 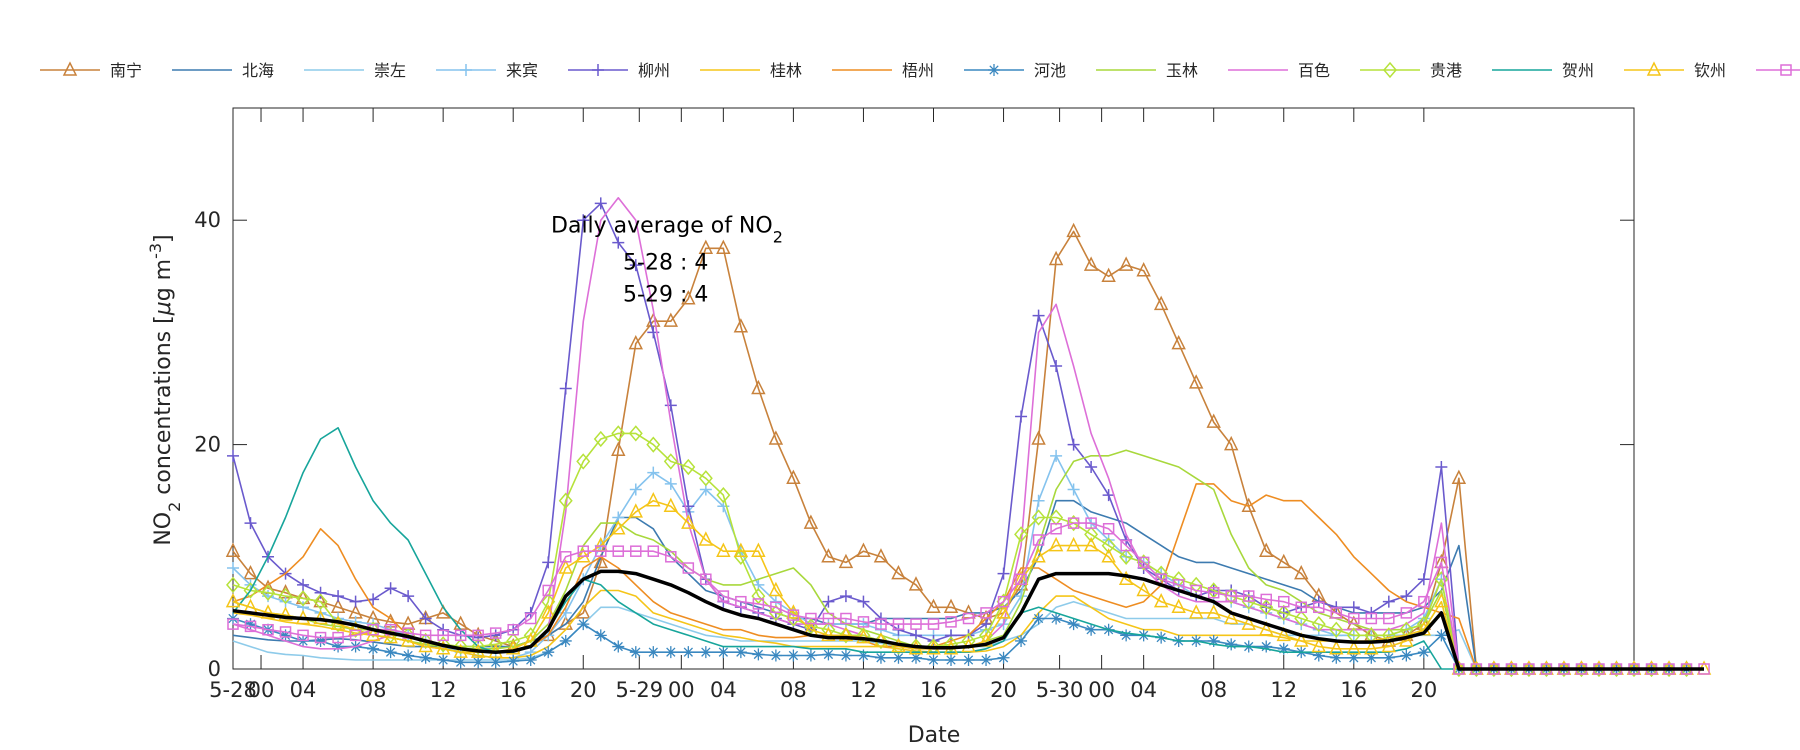 What do you see at coordinates (1143, 690) in the screenshot?
I see `x-tick-label: 04` at bounding box center [1143, 690].